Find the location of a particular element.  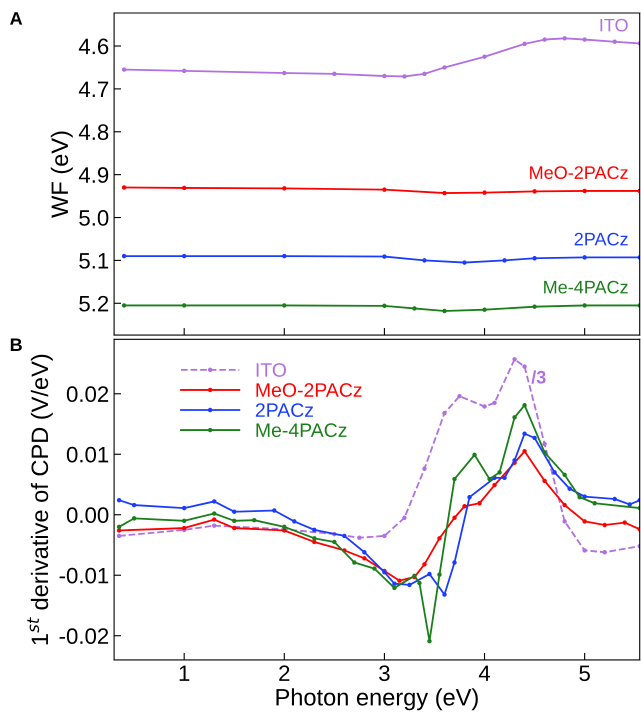

series-label: ITO is located at coordinates (614, 25).